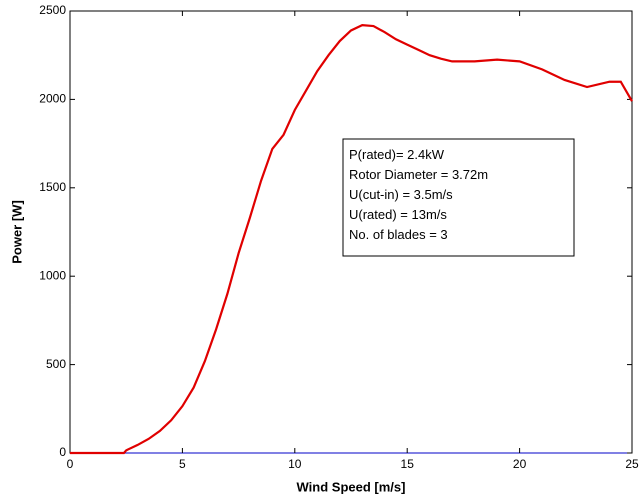  Describe the element at coordinates (16, 232) in the screenshot. I see `y-axis-label: Power [W]` at that location.